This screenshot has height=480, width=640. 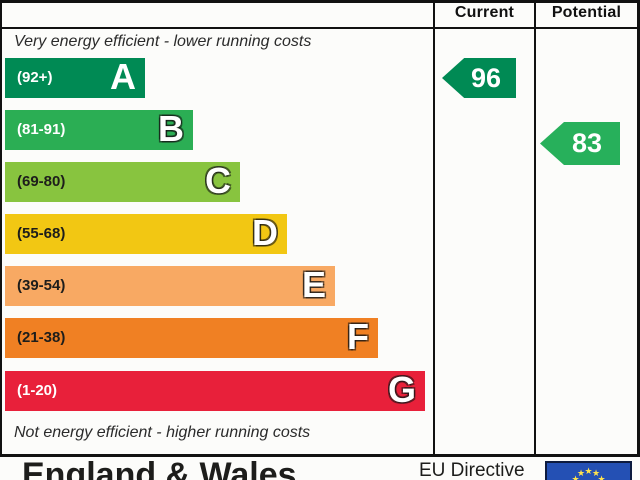 I want to click on eu-flag-icon: ★★★★★★★★★★★★, so click(x=588, y=470).